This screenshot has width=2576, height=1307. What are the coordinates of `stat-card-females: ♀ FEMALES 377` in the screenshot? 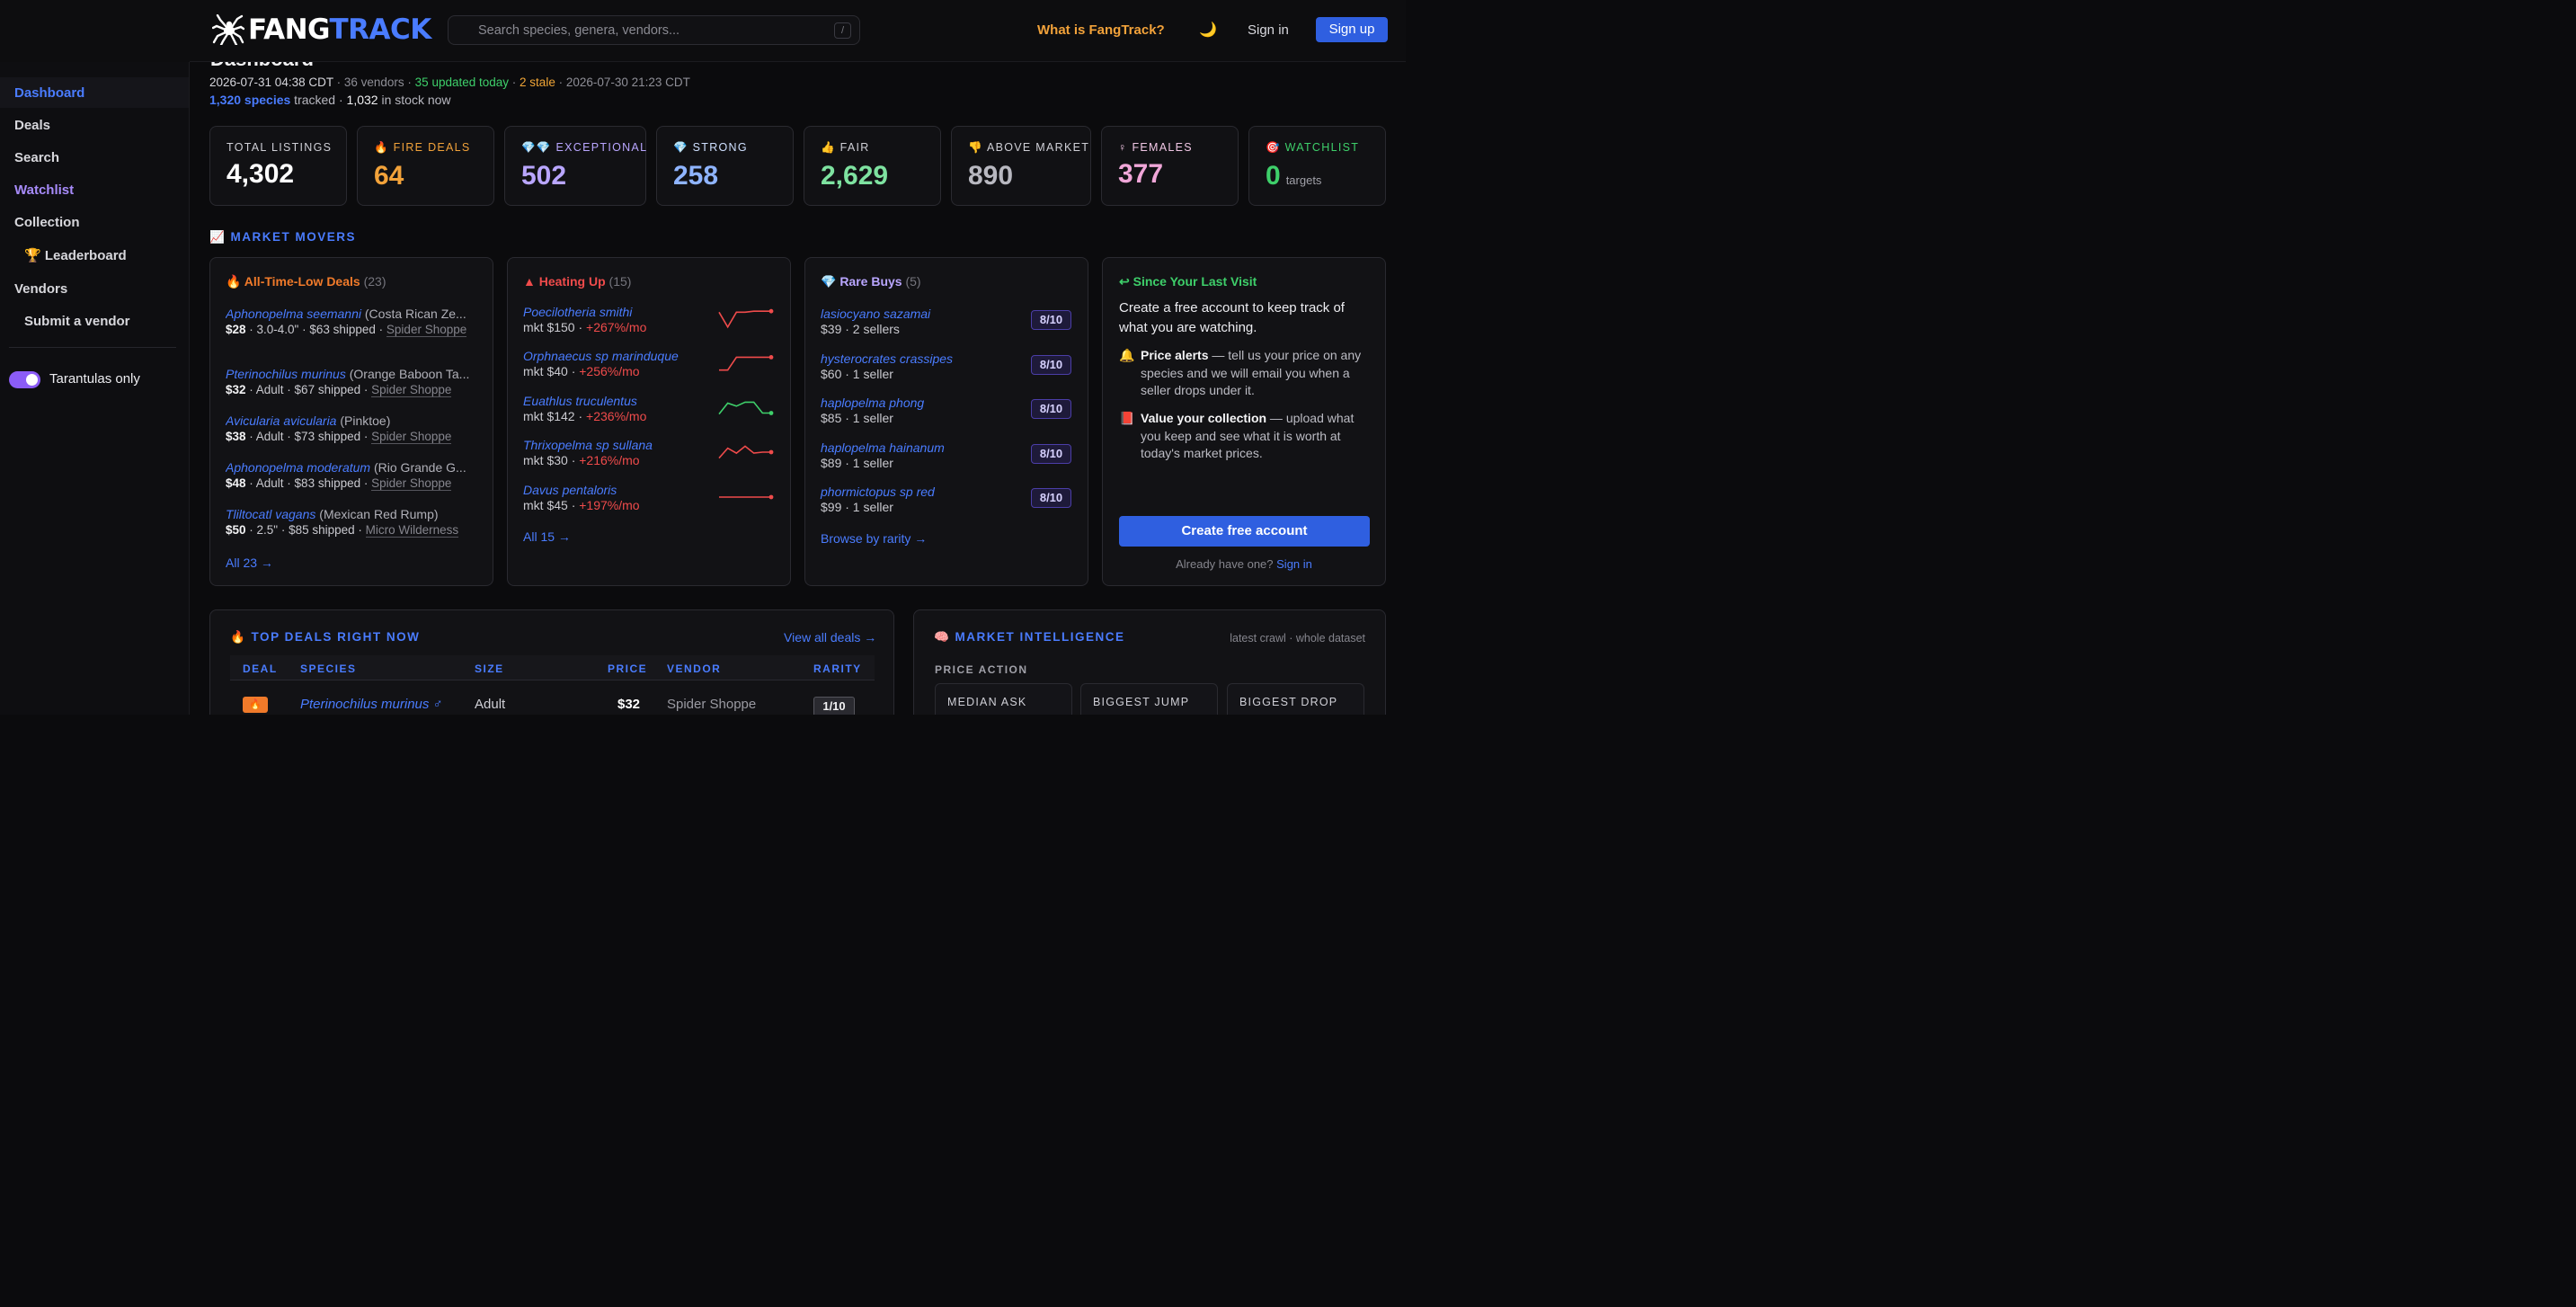 It's located at (1170, 166).